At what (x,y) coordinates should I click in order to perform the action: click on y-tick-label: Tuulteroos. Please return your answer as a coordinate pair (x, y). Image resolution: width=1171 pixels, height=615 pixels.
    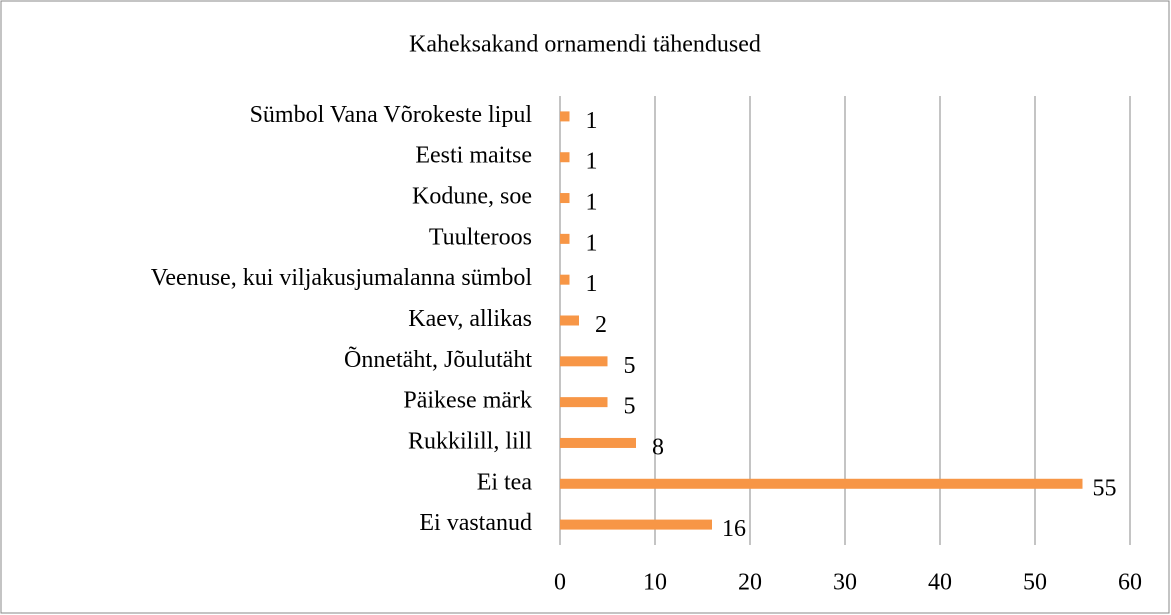
    Looking at the image, I should click on (480, 237).